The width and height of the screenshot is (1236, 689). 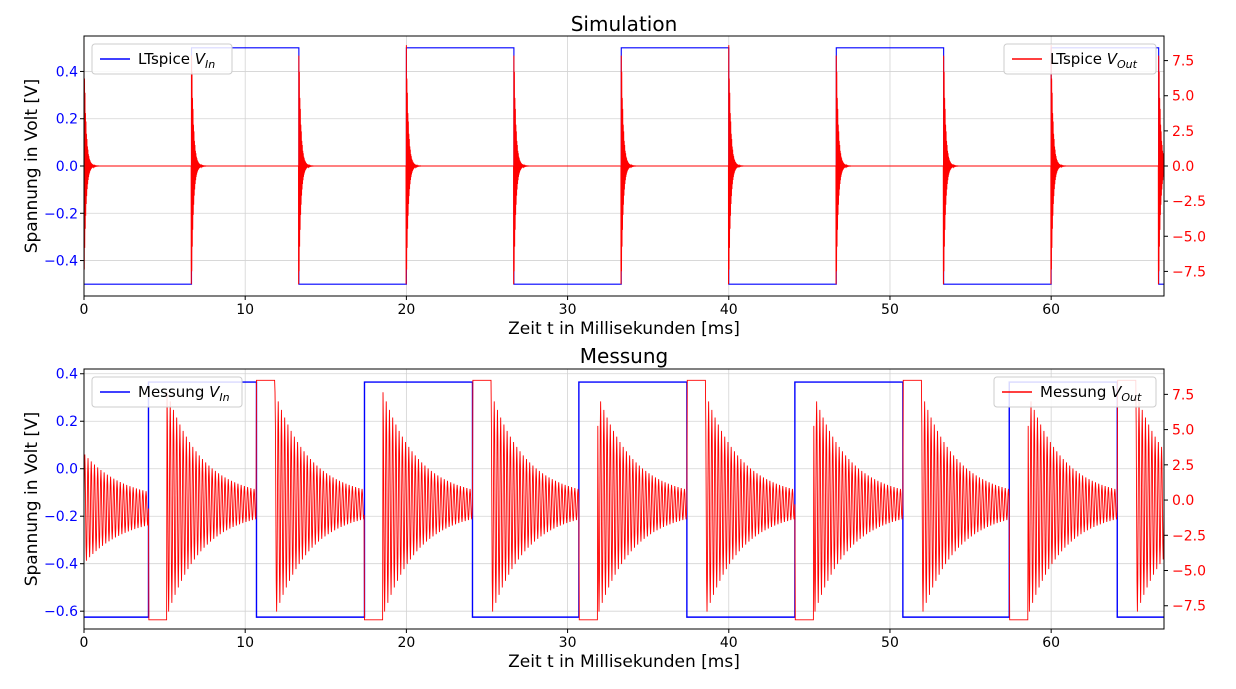 What do you see at coordinates (245, 310) in the screenshot?
I see `simulation-x-tick-label: 10` at bounding box center [245, 310].